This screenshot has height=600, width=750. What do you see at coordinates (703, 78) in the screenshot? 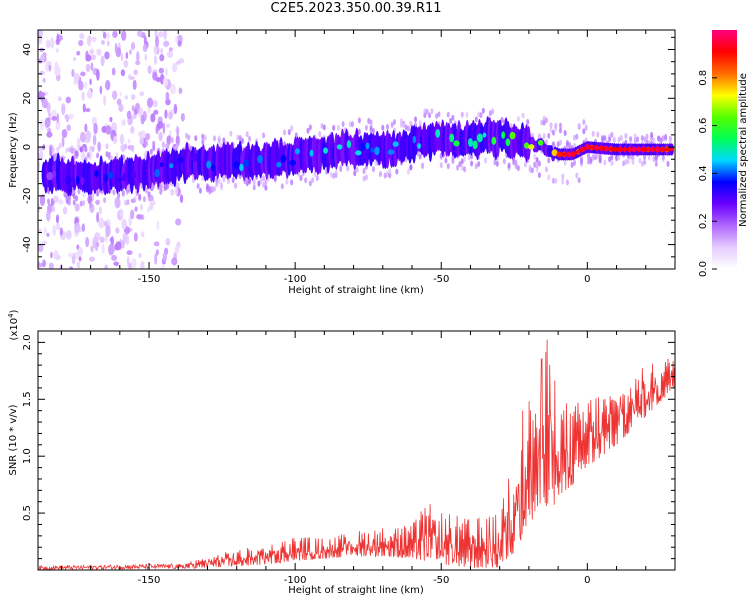
I see `colorbar-tick-label: 0.8` at bounding box center [703, 78].